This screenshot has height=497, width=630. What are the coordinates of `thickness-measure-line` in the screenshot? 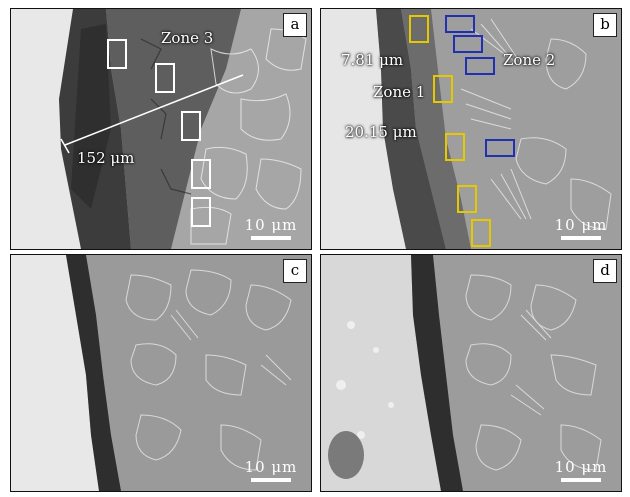 It's located at (152, 114).